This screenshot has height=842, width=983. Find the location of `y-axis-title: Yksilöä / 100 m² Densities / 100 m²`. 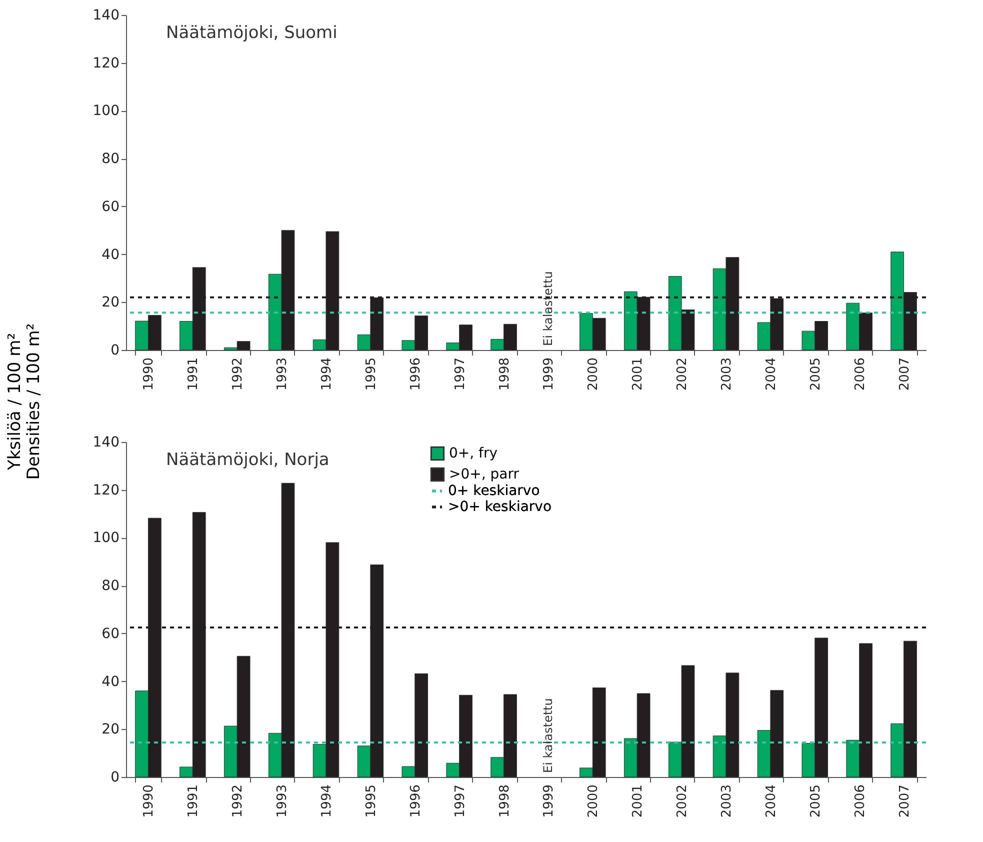

y-axis-title: Yksilöä / 100 m² Densities / 100 m² is located at coordinates (24, 401).